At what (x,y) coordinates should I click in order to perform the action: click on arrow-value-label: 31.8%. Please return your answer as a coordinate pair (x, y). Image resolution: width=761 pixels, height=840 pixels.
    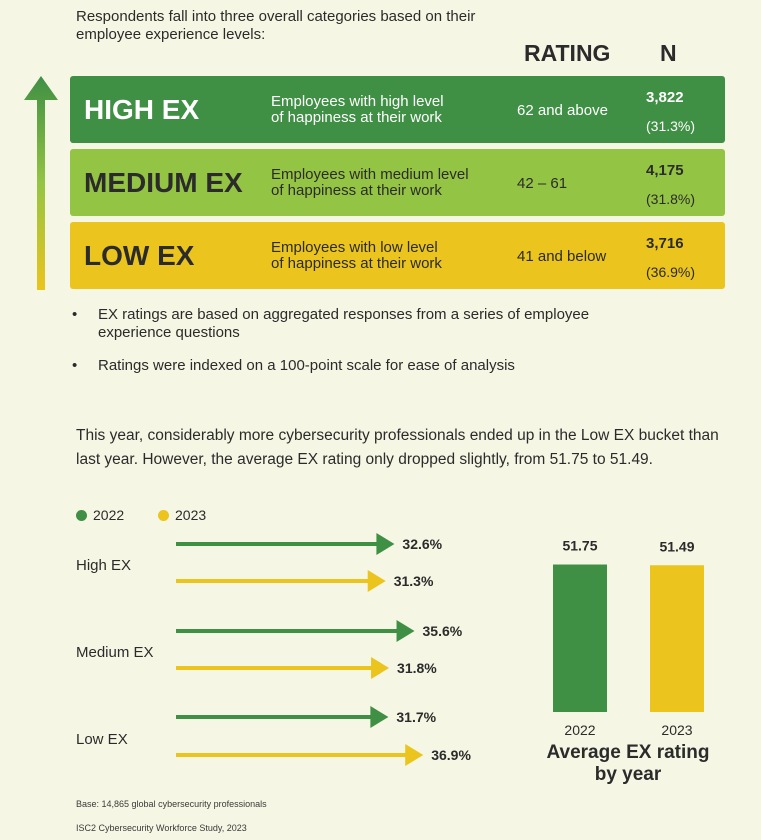
    Looking at the image, I should click on (417, 668).